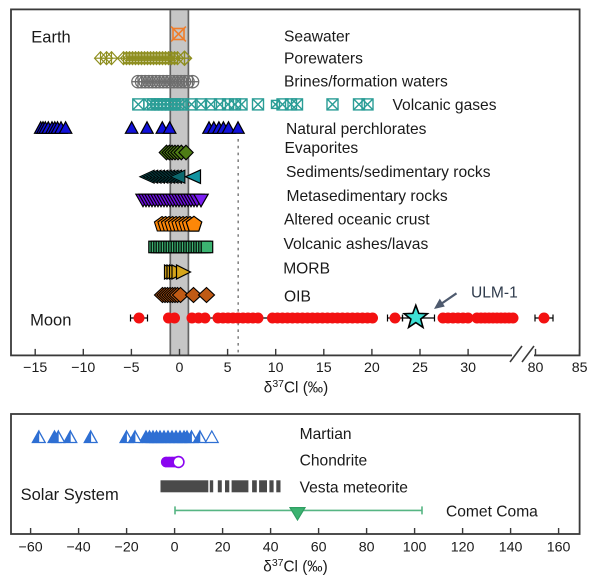 Image resolution: width=600 pixels, height=585 pixels. I want to click on svg-text: Solar System, so click(70, 495).